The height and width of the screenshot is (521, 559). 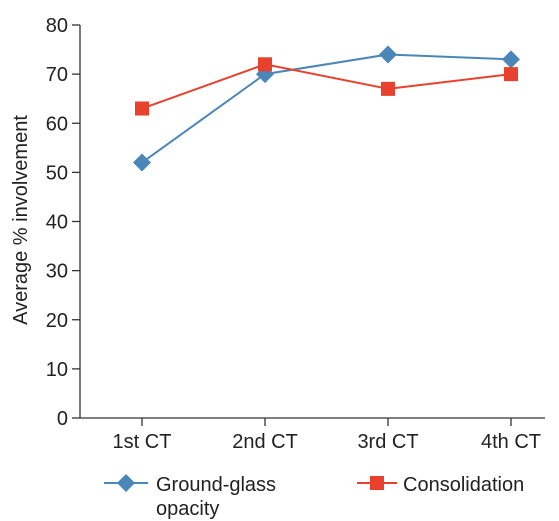 What do you see at coordinates (57, 321) in the screenshot?
I see `y-tick-label: 20` at bounding box center [57, 321].